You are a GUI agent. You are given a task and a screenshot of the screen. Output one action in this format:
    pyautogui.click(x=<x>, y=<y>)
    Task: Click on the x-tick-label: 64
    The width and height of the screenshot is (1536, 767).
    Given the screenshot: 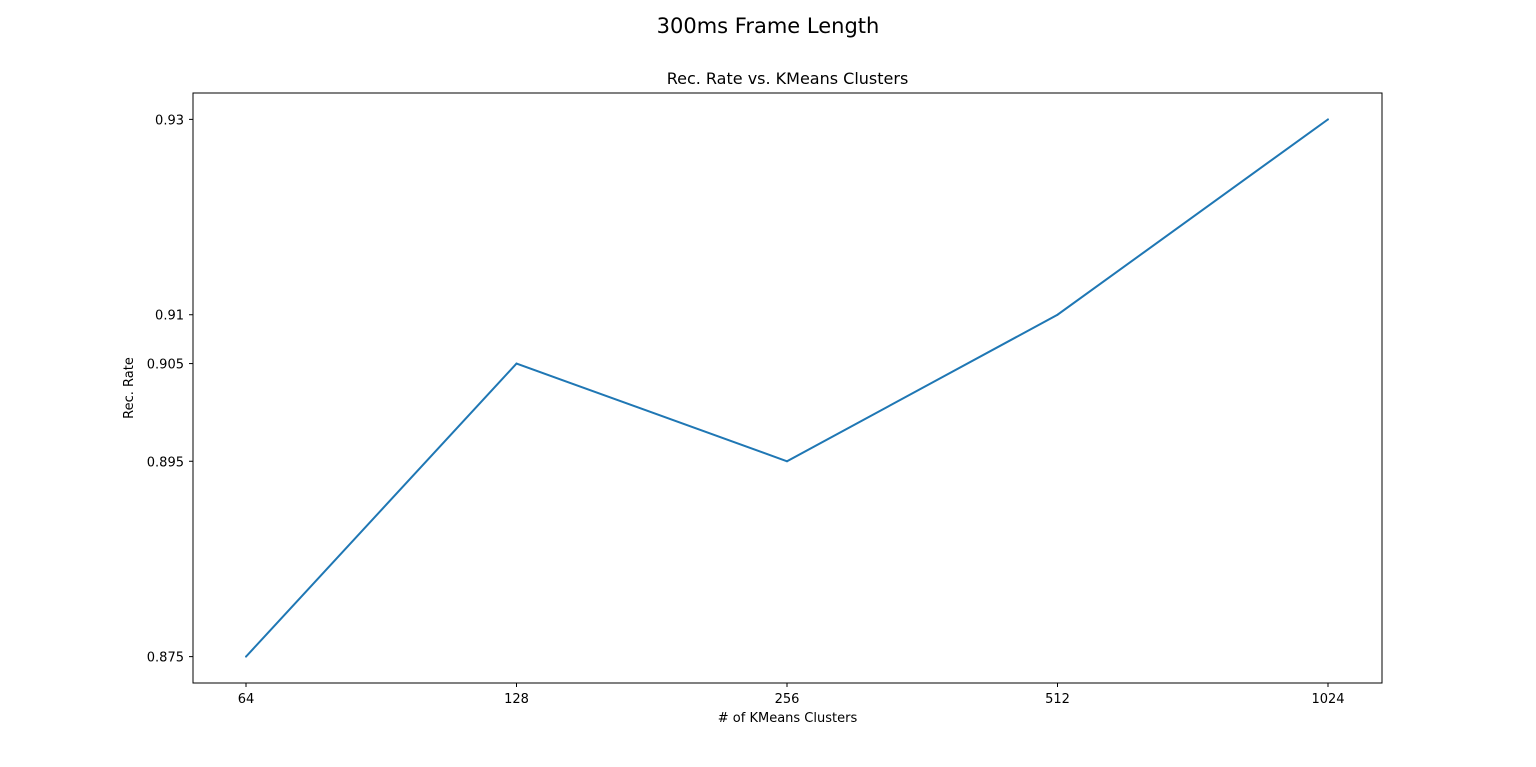 What is the action you would take?
    pyautogui.click(x=246, y=699)
    